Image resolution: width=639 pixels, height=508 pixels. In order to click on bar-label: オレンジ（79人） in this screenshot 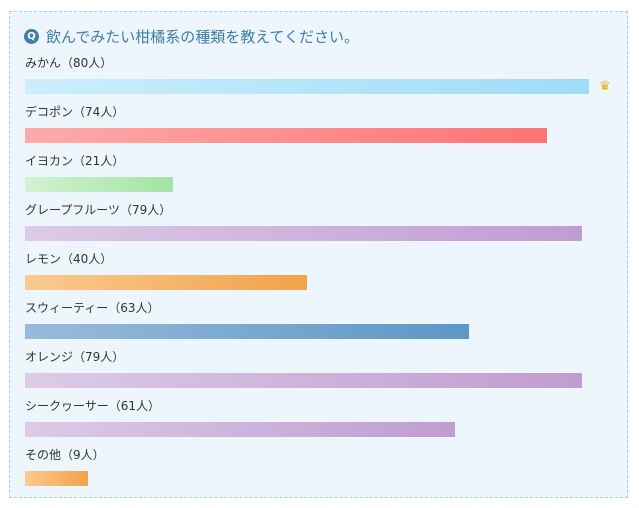, I will do `click(75, 357)`.